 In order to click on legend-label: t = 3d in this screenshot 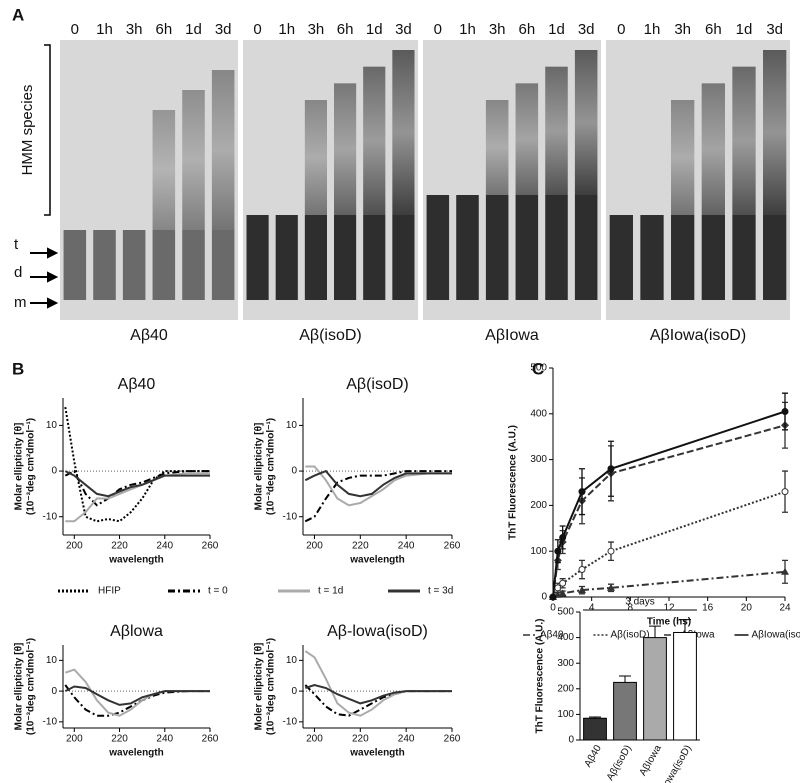, I will do `click(440, 591)`.